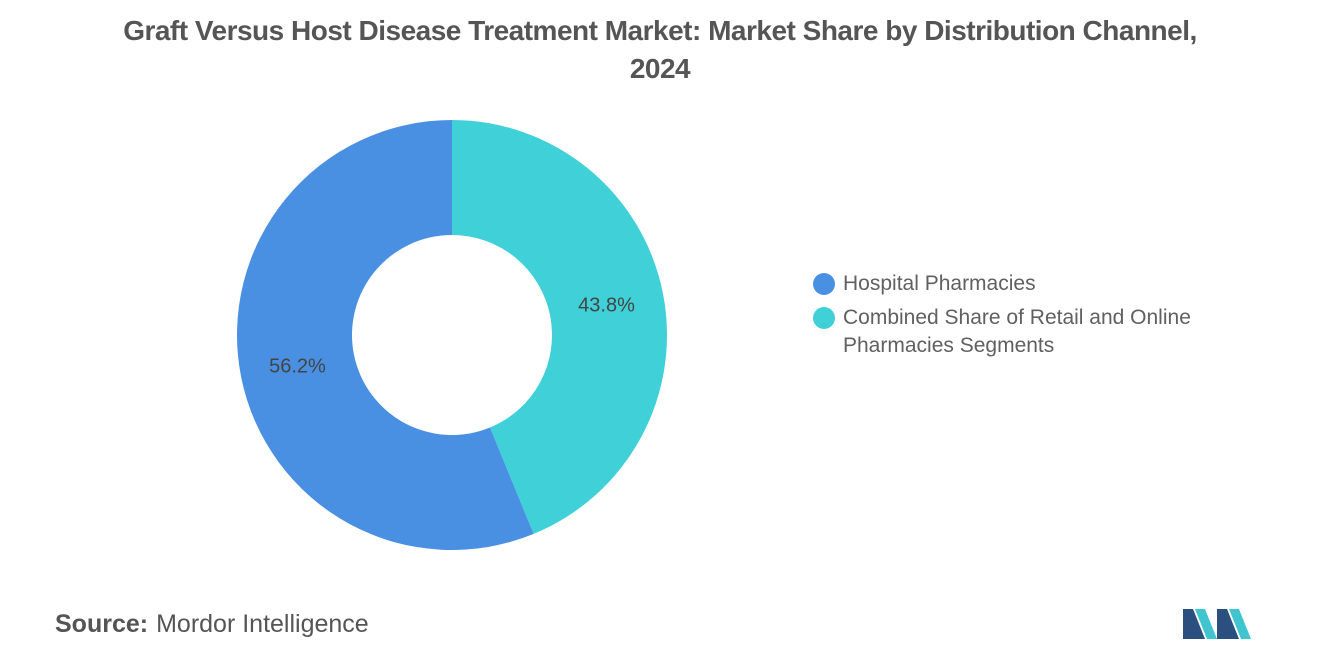 This screenshot has width=1320, height=665. I want to click on mordor-intelligence-logo-icon, so click(1217, 624).